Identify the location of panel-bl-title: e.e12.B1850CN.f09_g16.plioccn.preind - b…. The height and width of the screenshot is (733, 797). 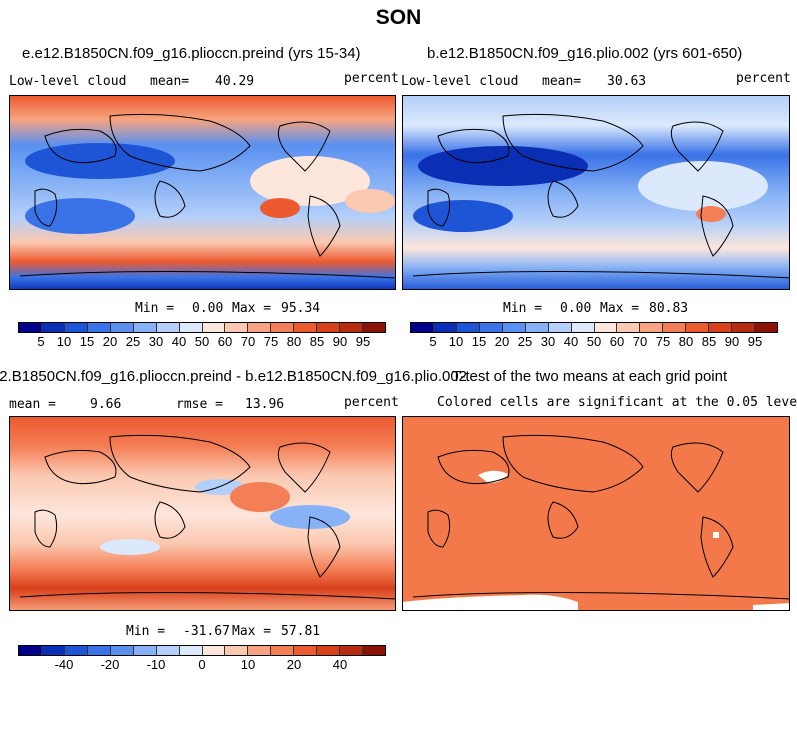
(233, 376).